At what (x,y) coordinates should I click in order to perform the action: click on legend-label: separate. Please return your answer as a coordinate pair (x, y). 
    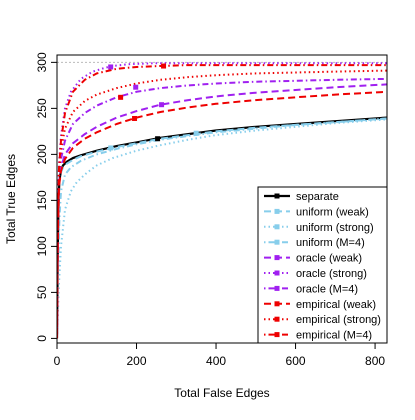
    Looking at the image, I should click on (317, 197).